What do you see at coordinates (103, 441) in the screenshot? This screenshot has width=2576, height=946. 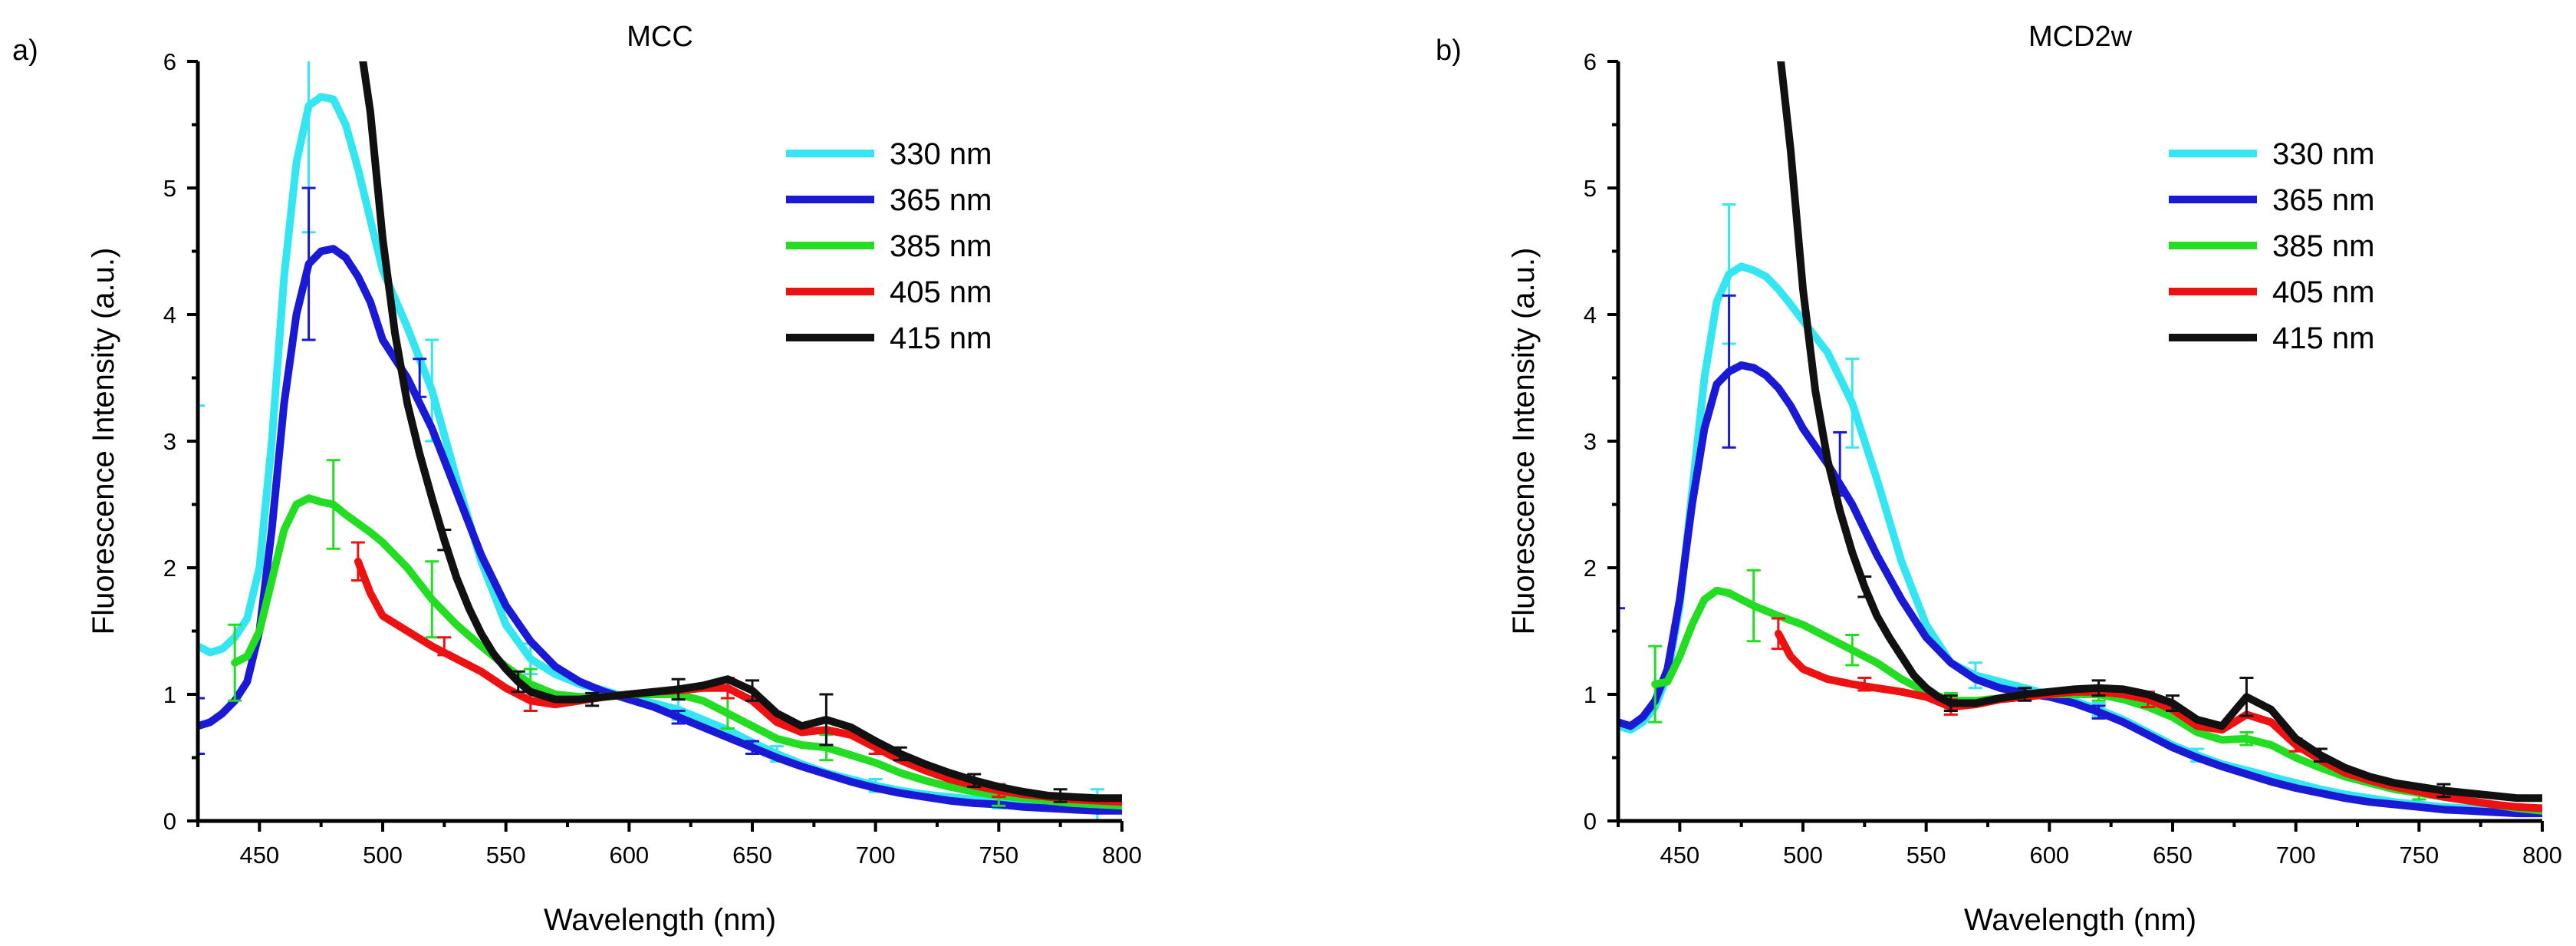 I see `y-axis-title: Fluorescence Intensity (a.u.)` at bounding box center [103, 441].